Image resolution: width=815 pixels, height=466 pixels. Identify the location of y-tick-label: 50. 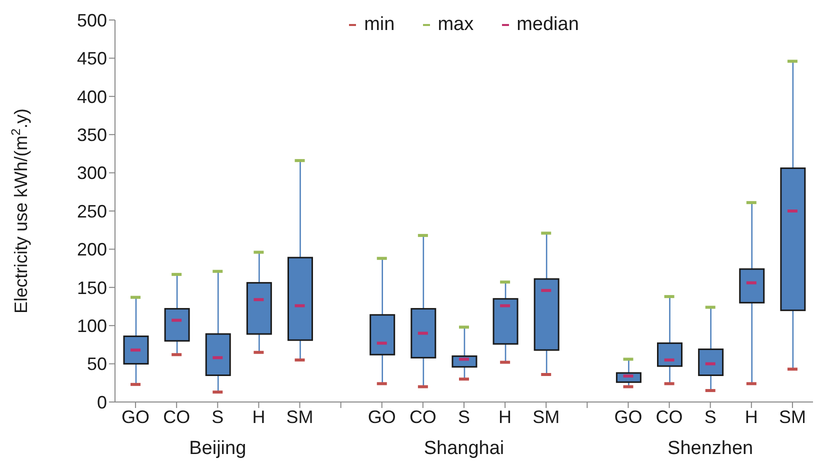
(96, 364).